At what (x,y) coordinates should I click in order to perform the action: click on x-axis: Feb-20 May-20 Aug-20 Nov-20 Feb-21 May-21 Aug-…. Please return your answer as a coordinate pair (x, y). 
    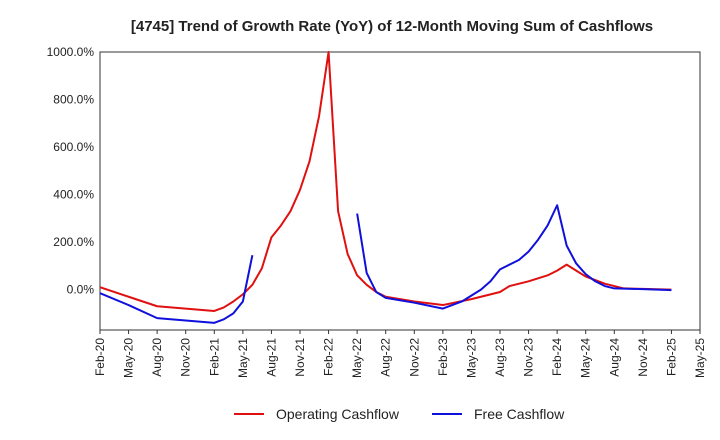
    Looking at the image, I should click on (400, 354).